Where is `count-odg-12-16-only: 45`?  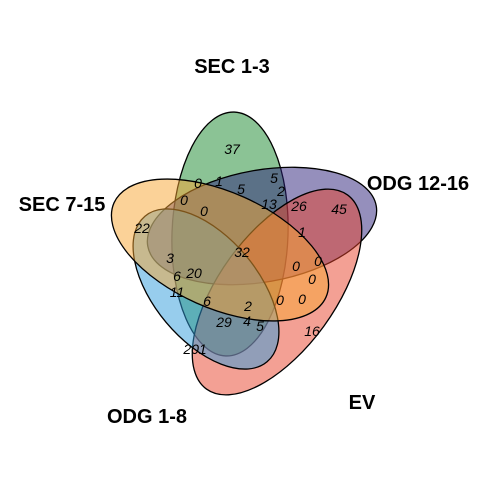
count-odg-12-16-only: 45 is located at coordinates (339, 209).